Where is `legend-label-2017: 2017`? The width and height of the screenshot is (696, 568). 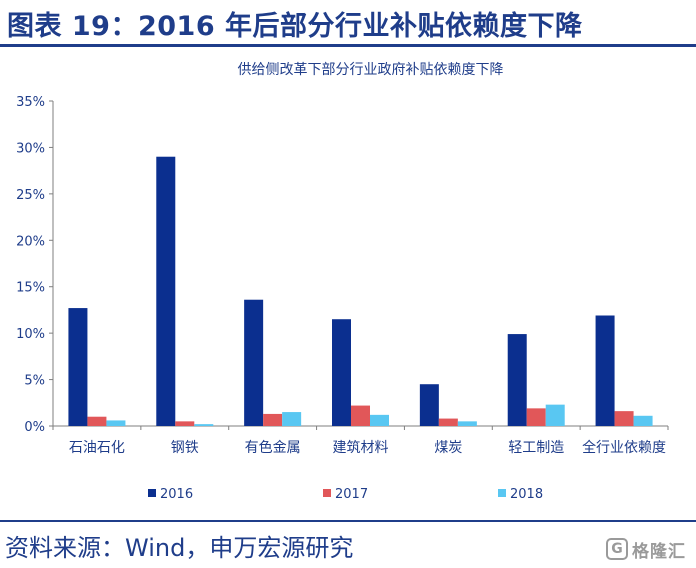
legend-label-2017: 2017 is located at coordinates (351, 494).